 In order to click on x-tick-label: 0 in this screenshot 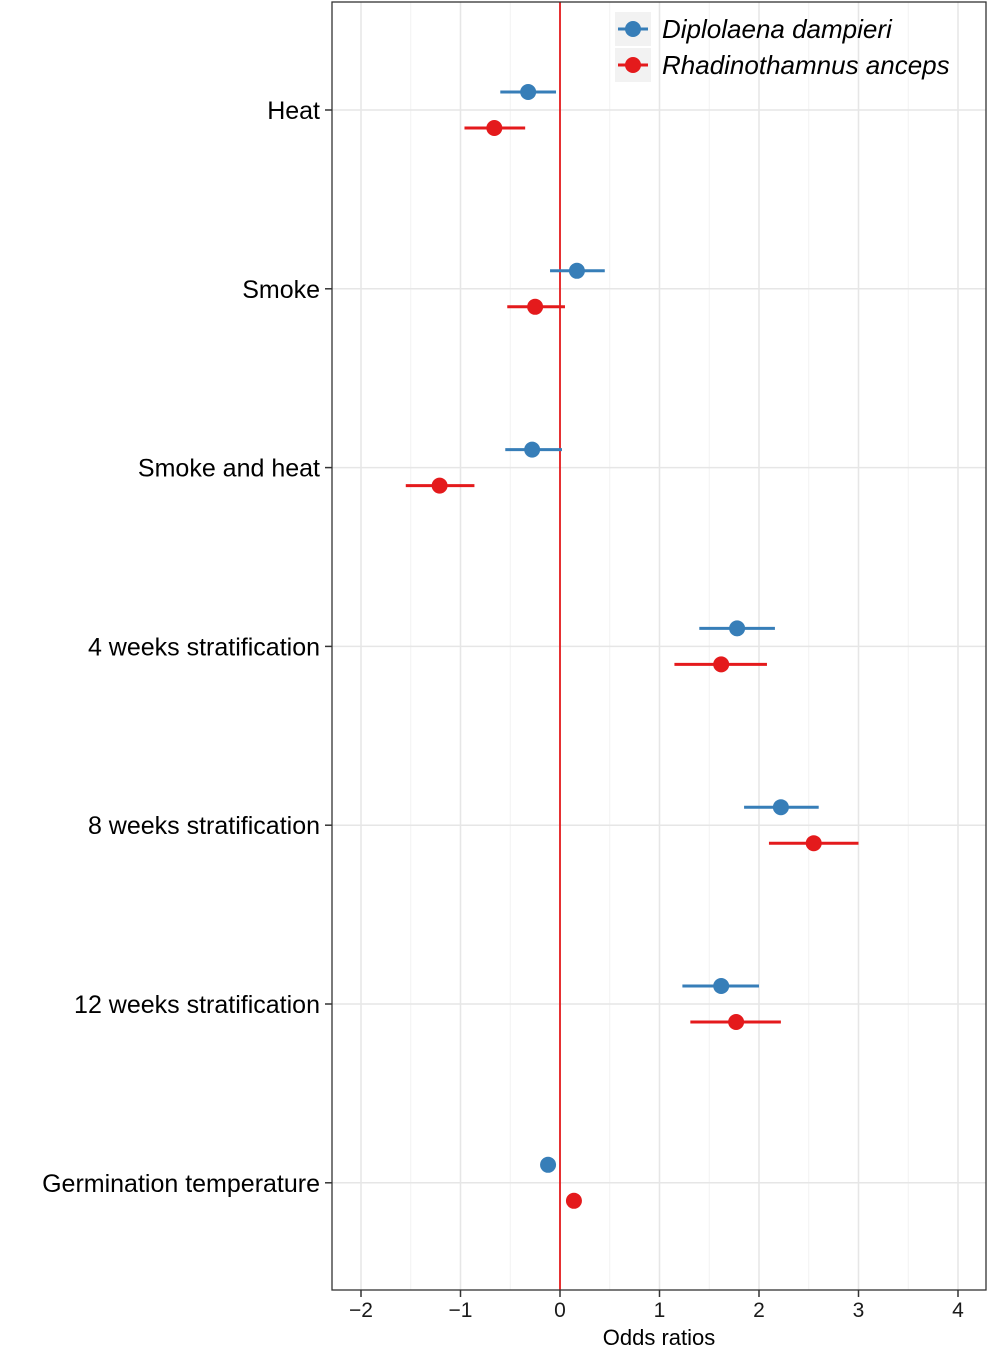, I will do `click(560, 1310)`.